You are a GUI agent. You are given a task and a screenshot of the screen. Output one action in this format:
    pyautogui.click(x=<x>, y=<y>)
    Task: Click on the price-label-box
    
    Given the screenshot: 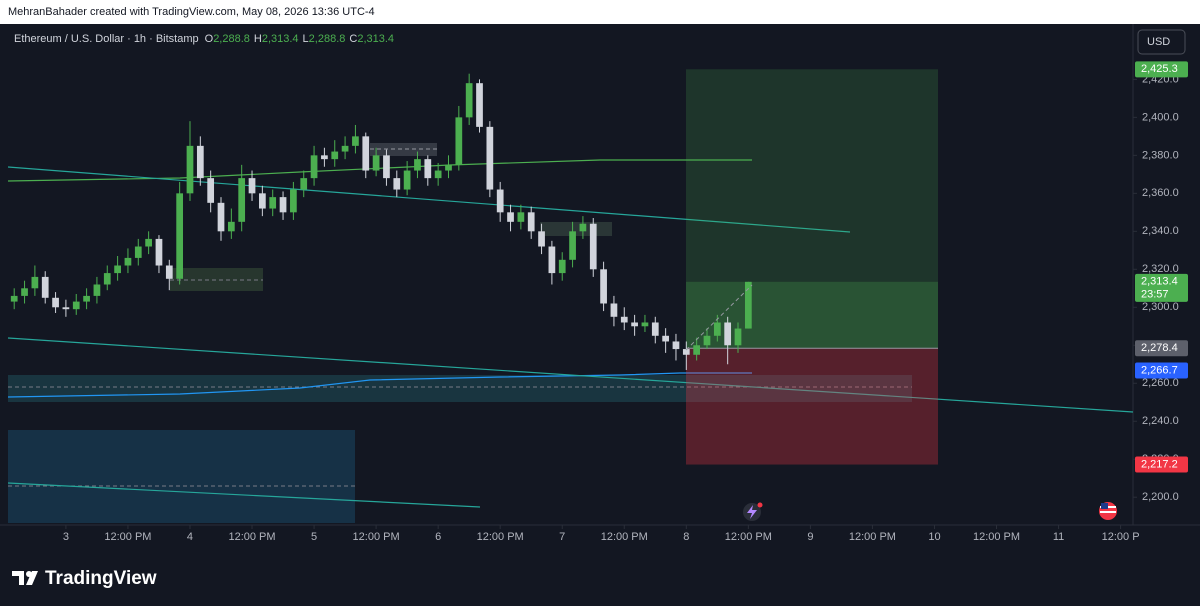 What is the action you would take?
    pyautogui.click(x=1161, y=69)
    